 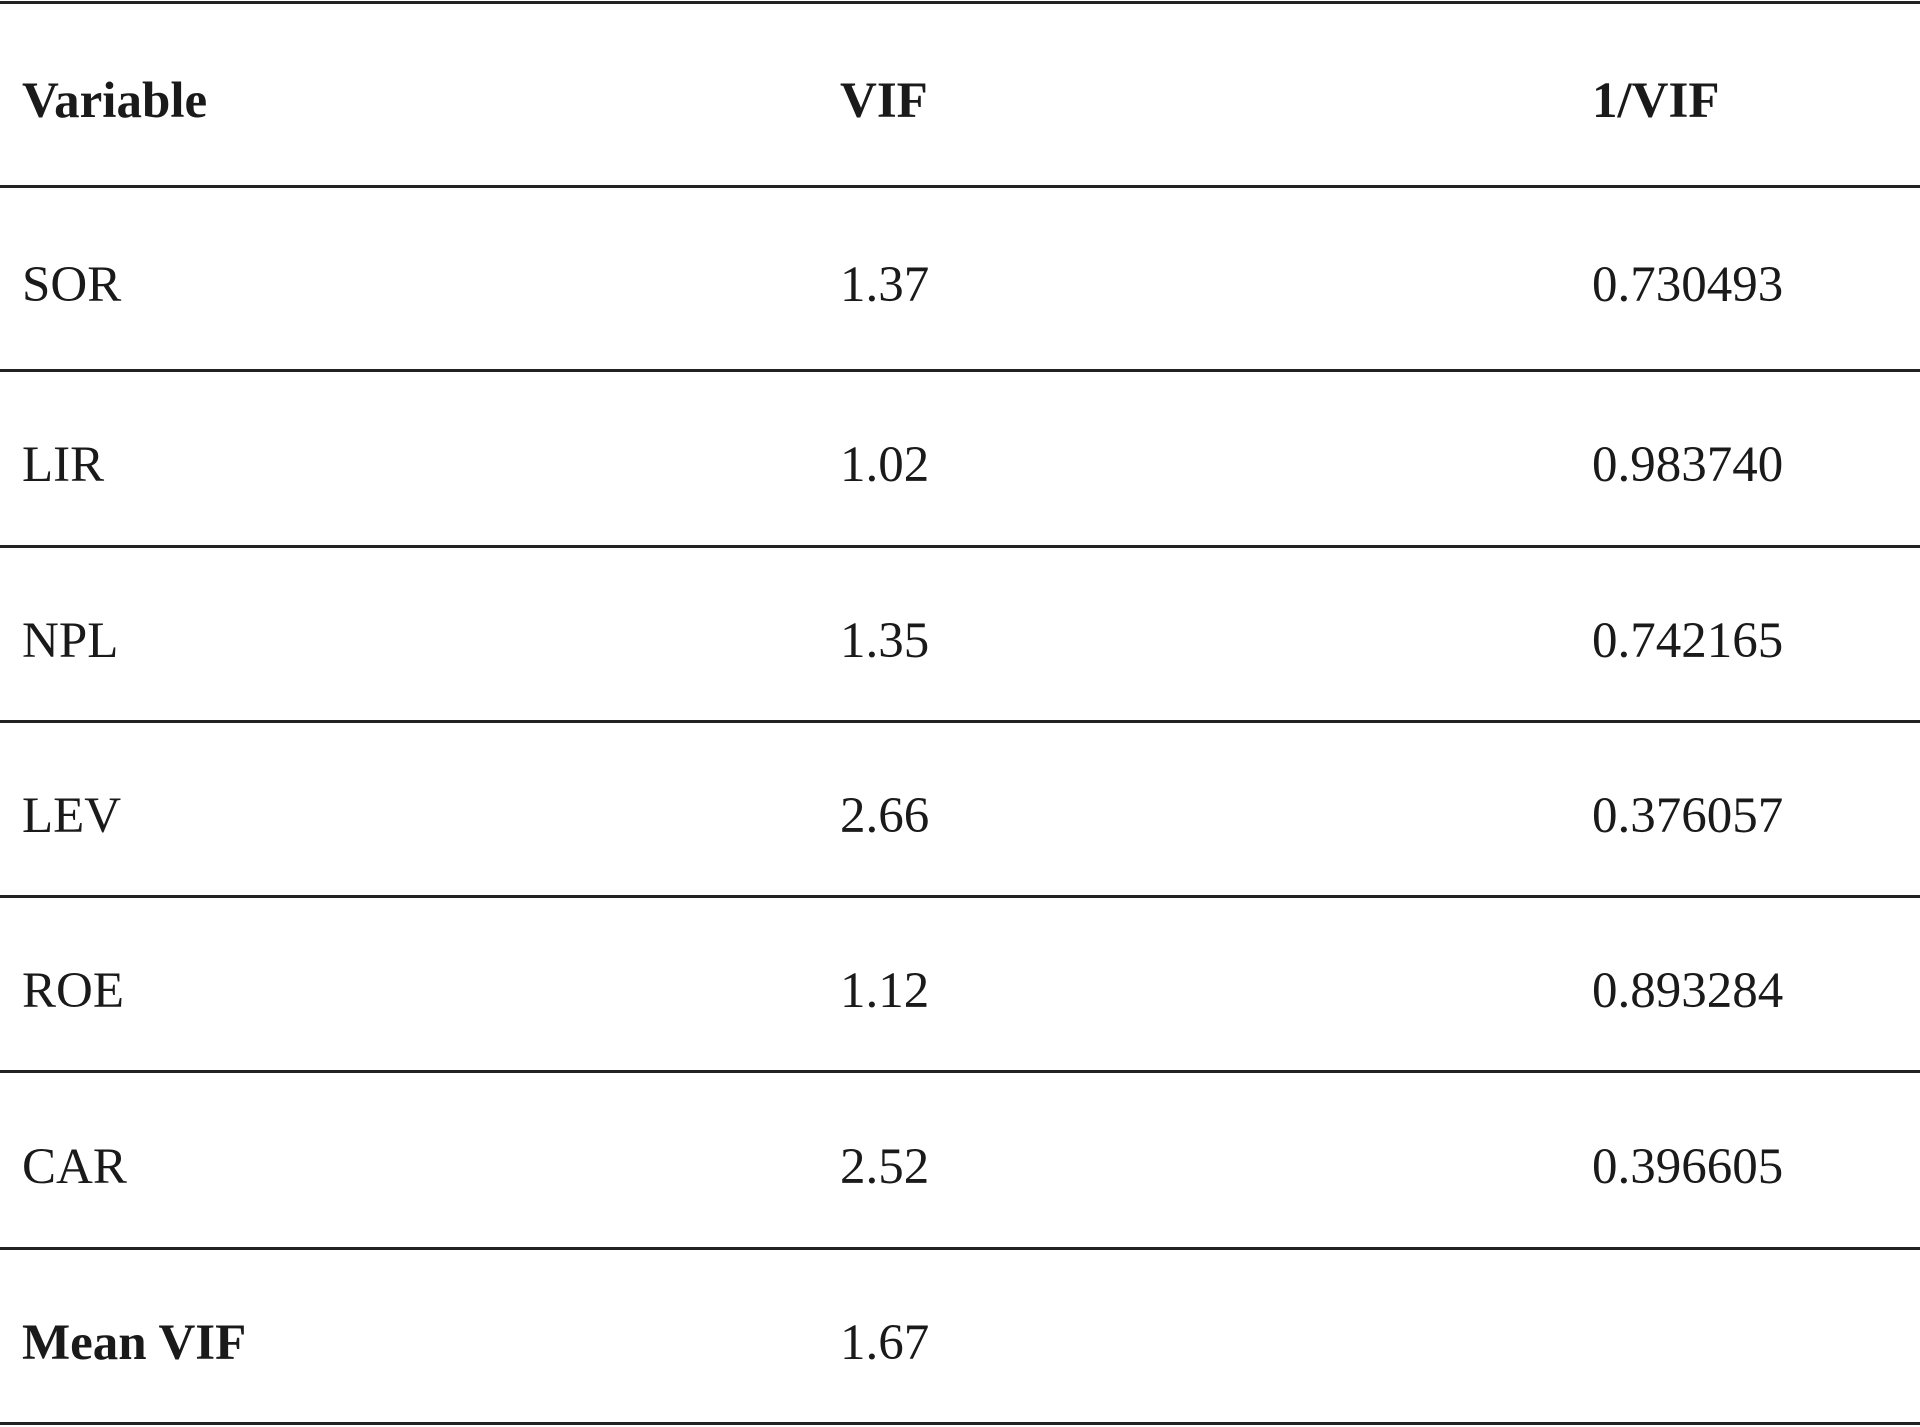 I want to click on body-cell: 1.37, so click(x=885, y=285).